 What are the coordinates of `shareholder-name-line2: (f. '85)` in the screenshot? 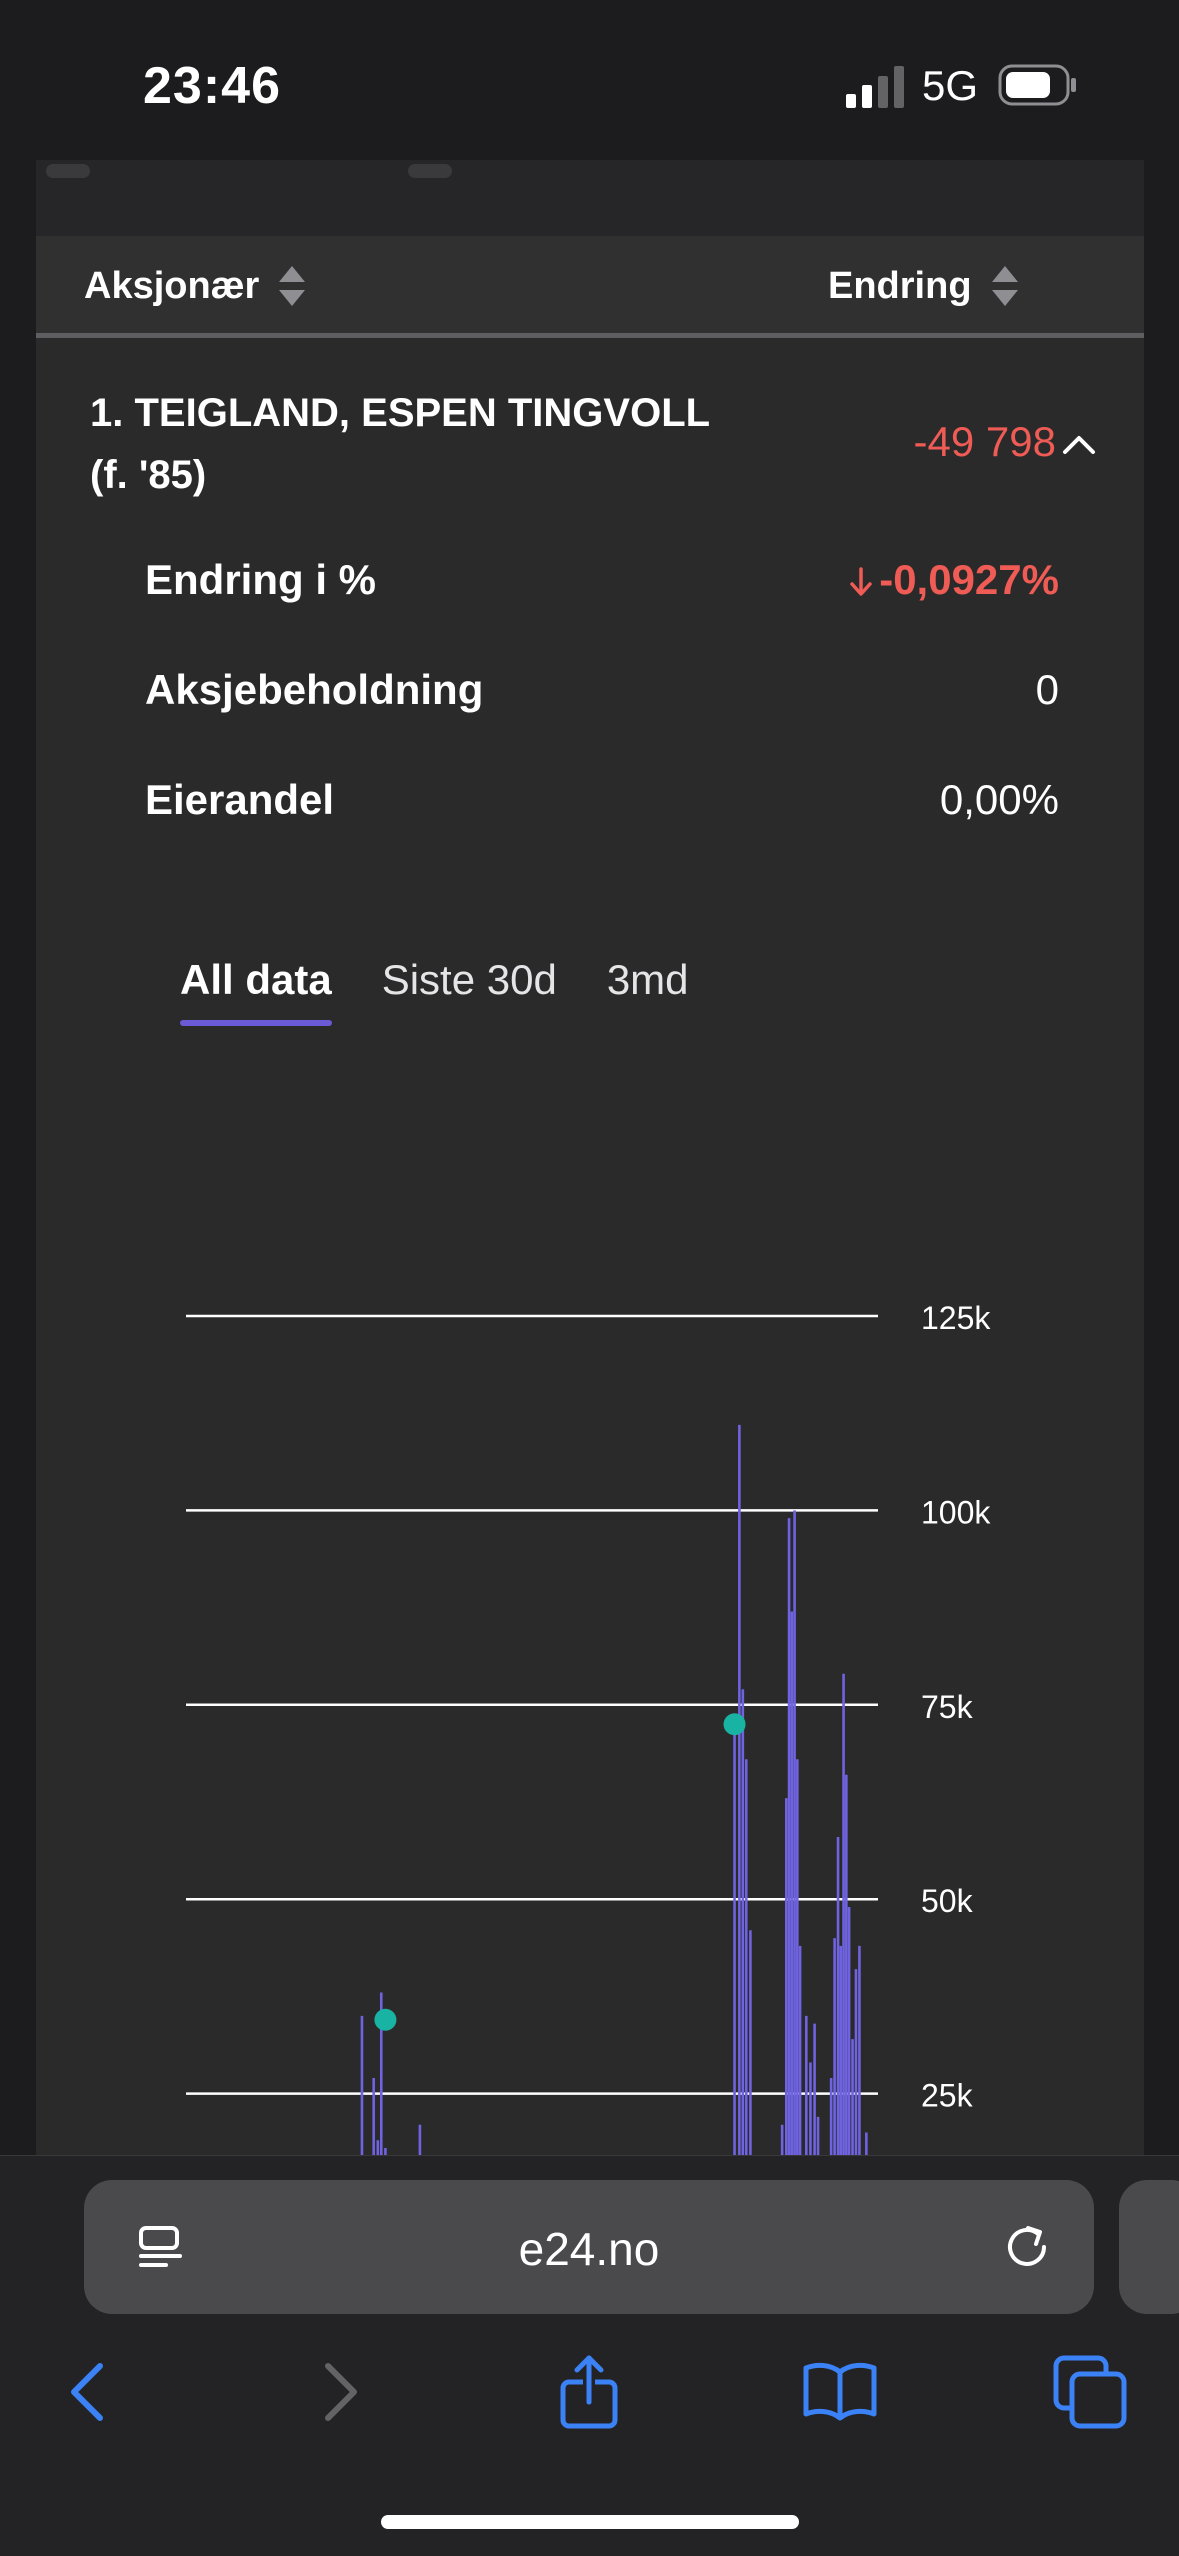 It's located at (148, 475).